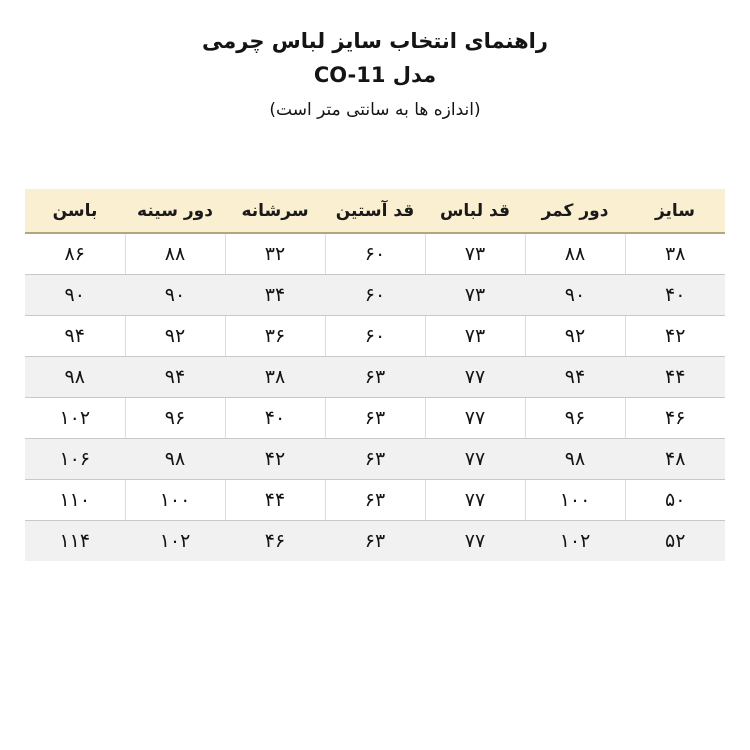 The width and height of the screenshot is (750, 750). What do you see at coordinates (674, 336) in the screenshot?
I see `cell-size: ۴۲` at bounding box center [674, 336].